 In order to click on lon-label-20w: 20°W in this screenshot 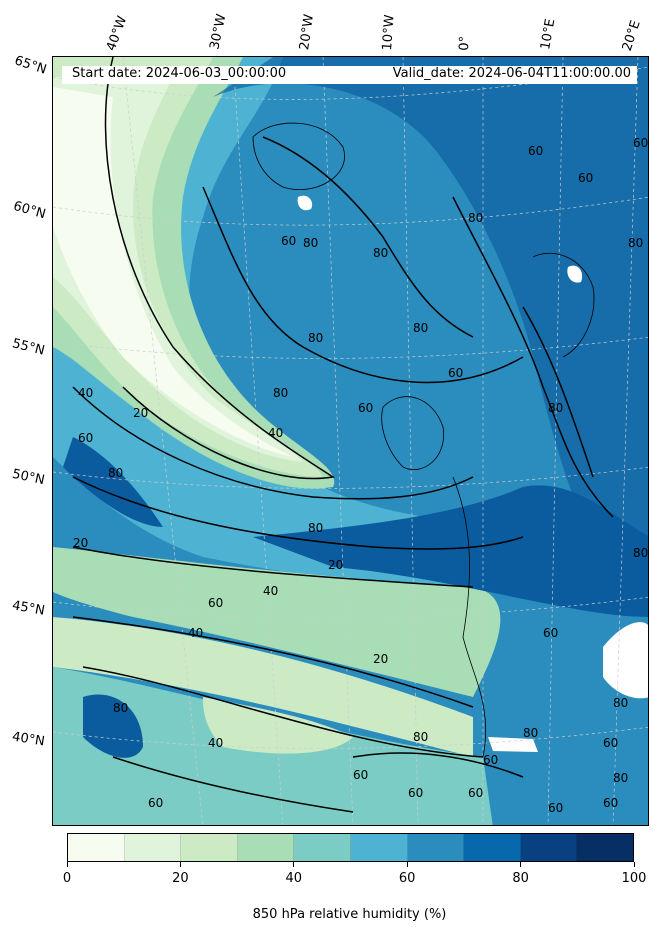, I will do `click(307, 32)`.